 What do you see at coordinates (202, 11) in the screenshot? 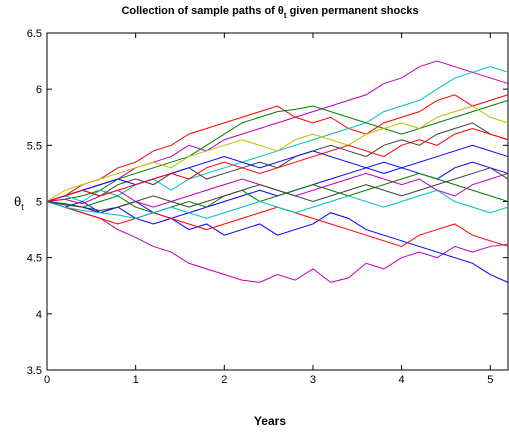
I see `title-part: Collection of sample paths of θ` at bounding box center [202, 11].